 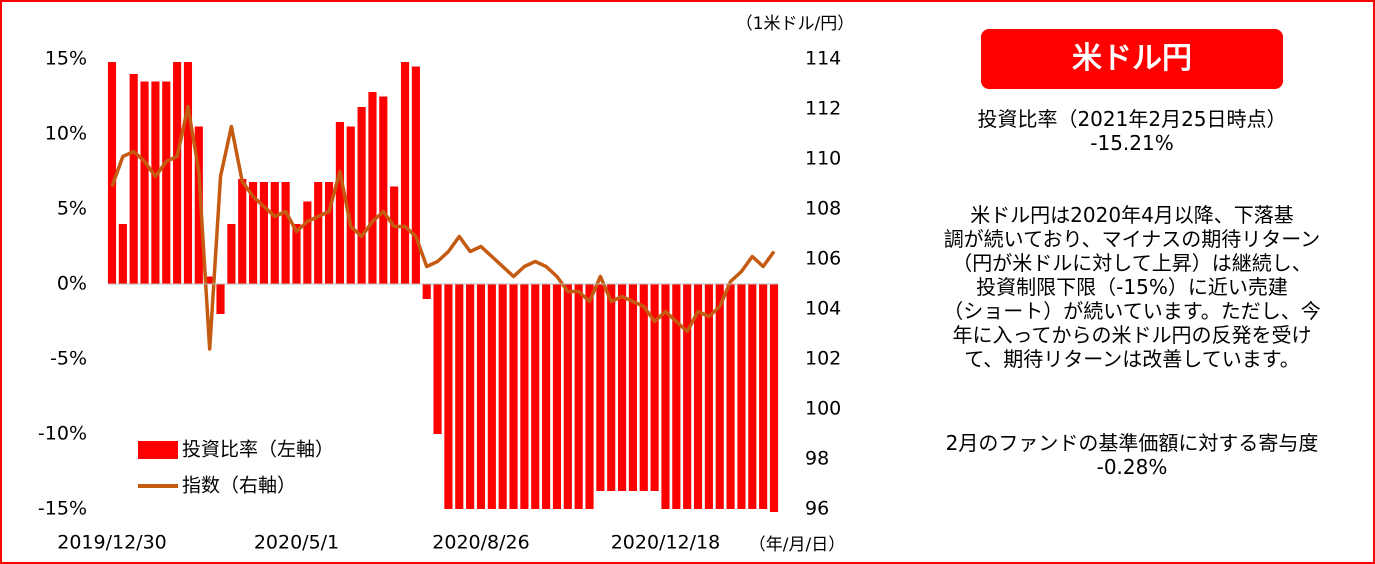 What do you see at coordinates (62, 434) in the screenshot?
I see `y-tick-label: -10%` at bounding box center [62, 434].